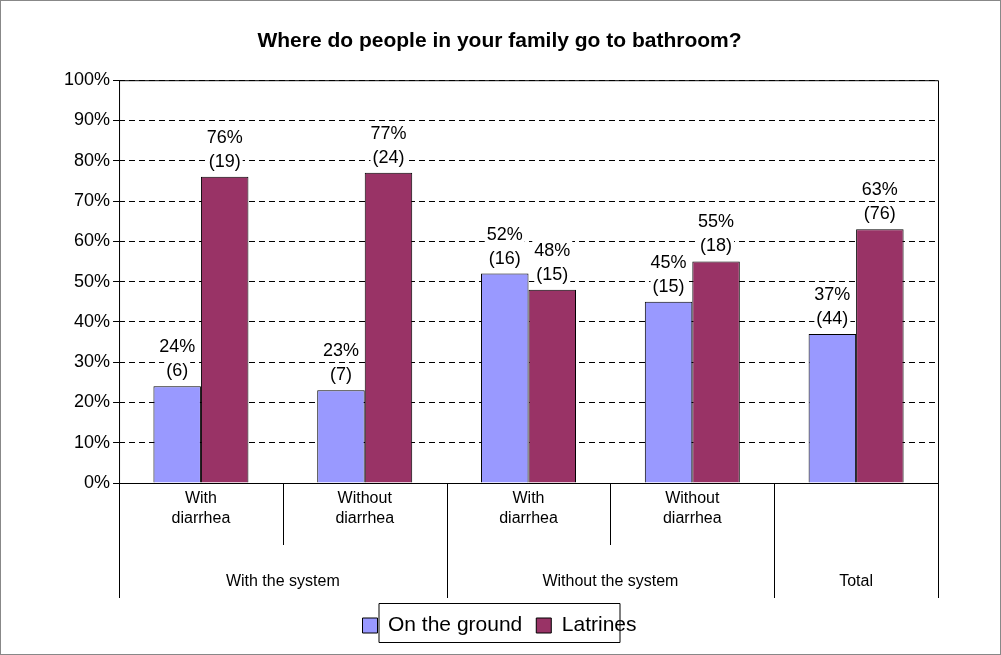 This screenshot has height=655, width=1001. What do you see at coordinates (92, 280) in the screenshot?
I see `y-tick-label: 50%` at bounding box center [92, 280].